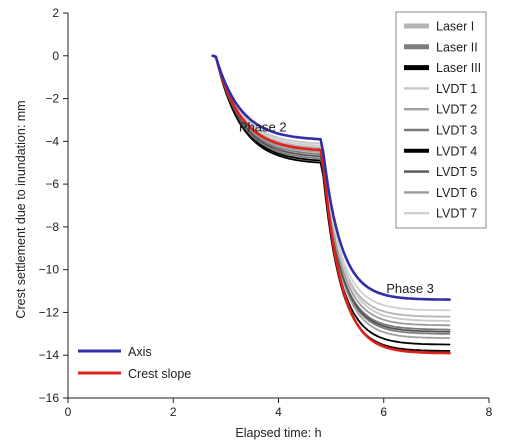  Describe the element at coordinates (455, 27) in the screenshot. I see `legend-label: Laser I` at that location.